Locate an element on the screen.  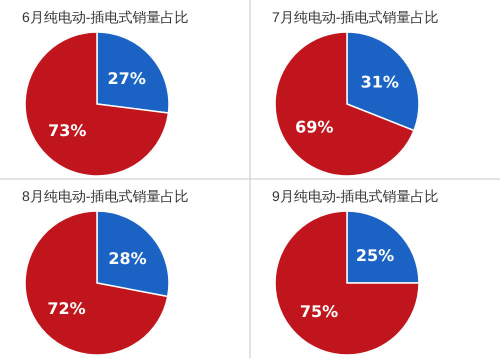
data-label: 31% is located at coordinates (379, 82).